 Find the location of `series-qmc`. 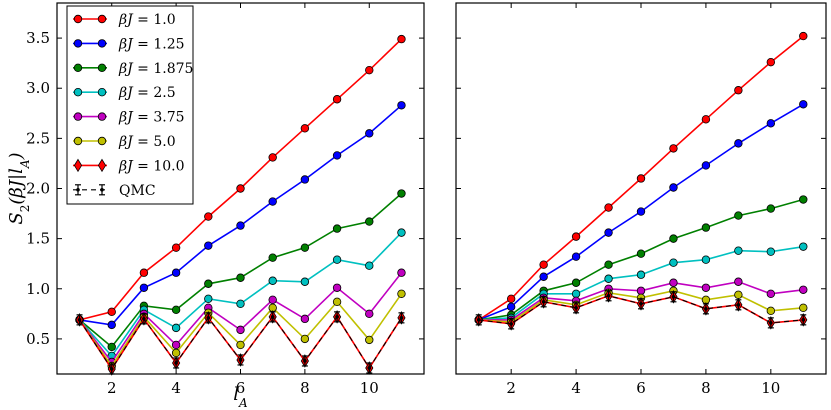

series-qmc is located at coordinates (240, 343).